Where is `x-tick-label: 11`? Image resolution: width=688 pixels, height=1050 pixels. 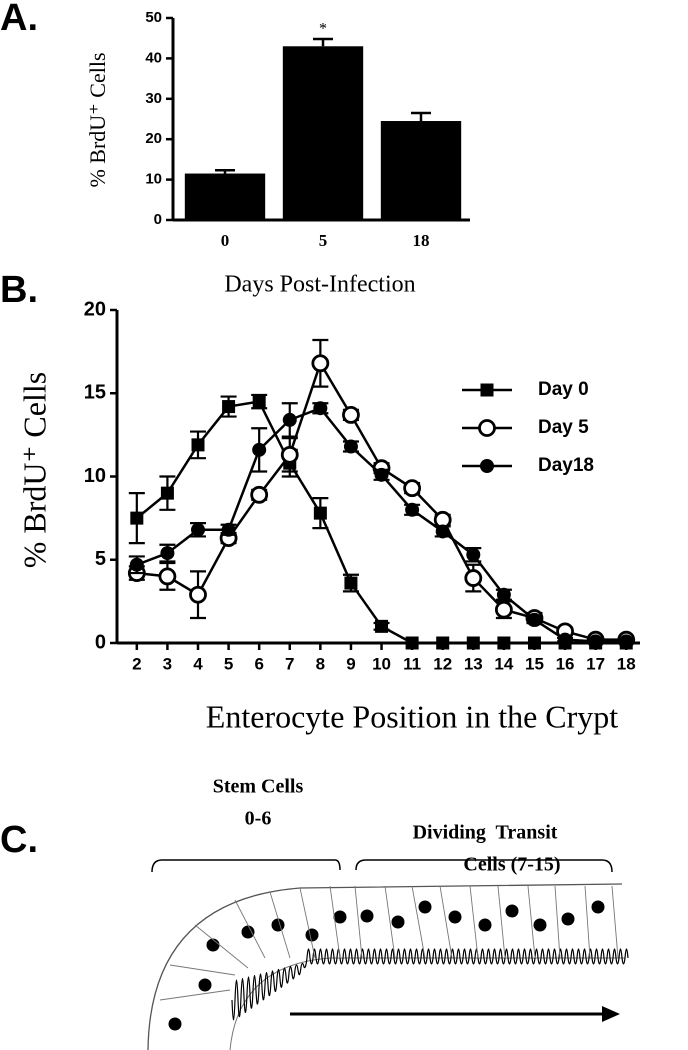 x-tick-label: 11 is located at coordinates (412, 663).